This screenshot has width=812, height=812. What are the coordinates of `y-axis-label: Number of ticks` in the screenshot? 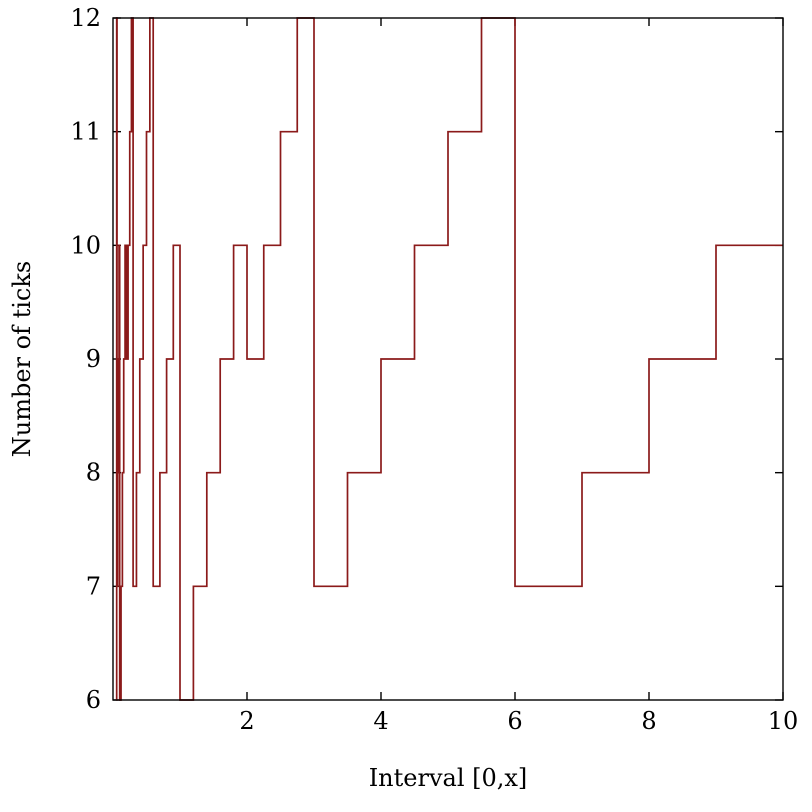 It's located at (22, 359).